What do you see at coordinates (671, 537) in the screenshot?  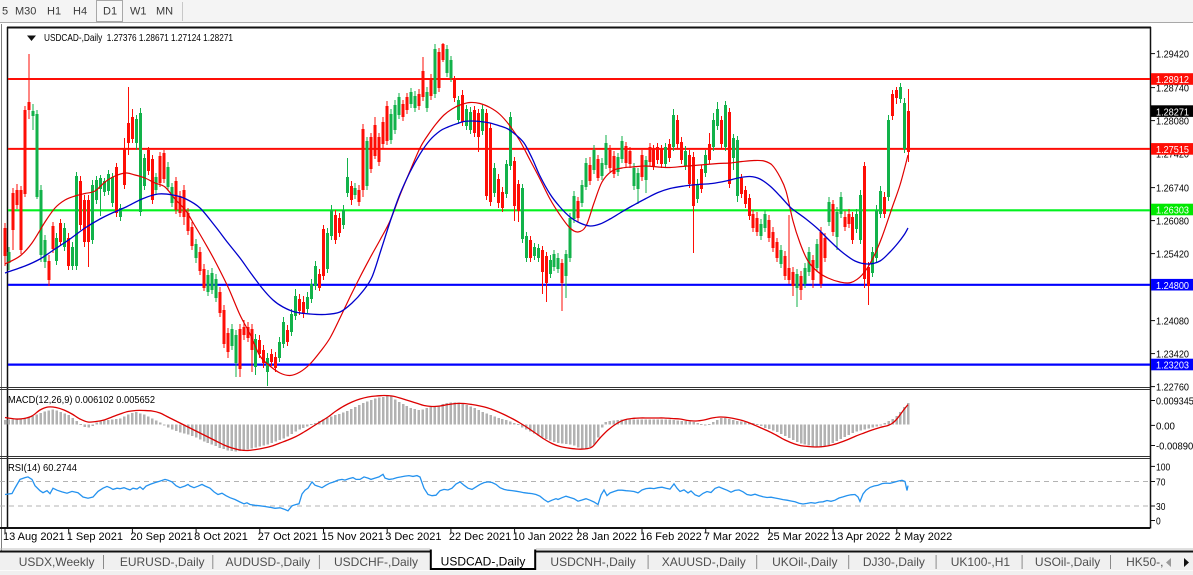 I see `svg-text: 16 Feb 2022` at bounding box center [671, 537].